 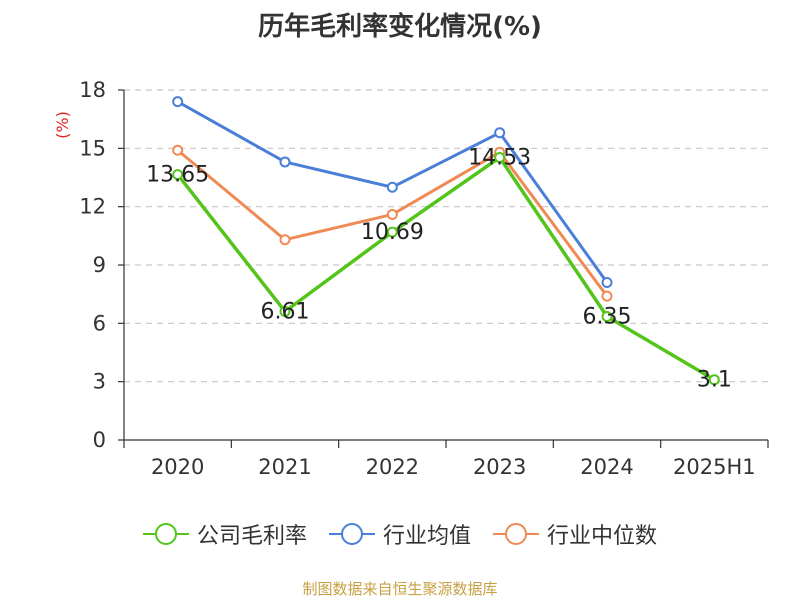 I want to click on data-label: 6.35, so click(x=607, y=317).